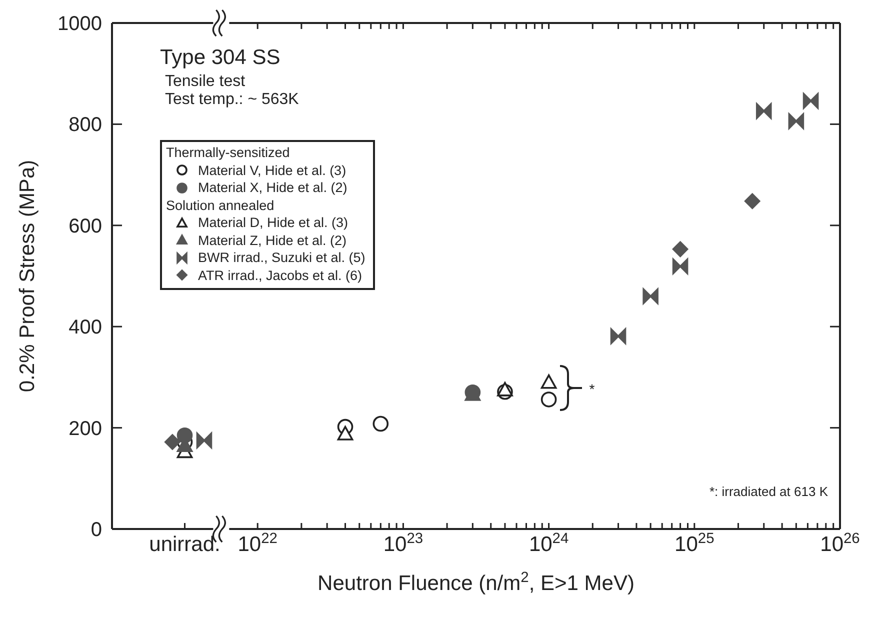  I want to click on y-tick-label: 200, so click(85, 429).